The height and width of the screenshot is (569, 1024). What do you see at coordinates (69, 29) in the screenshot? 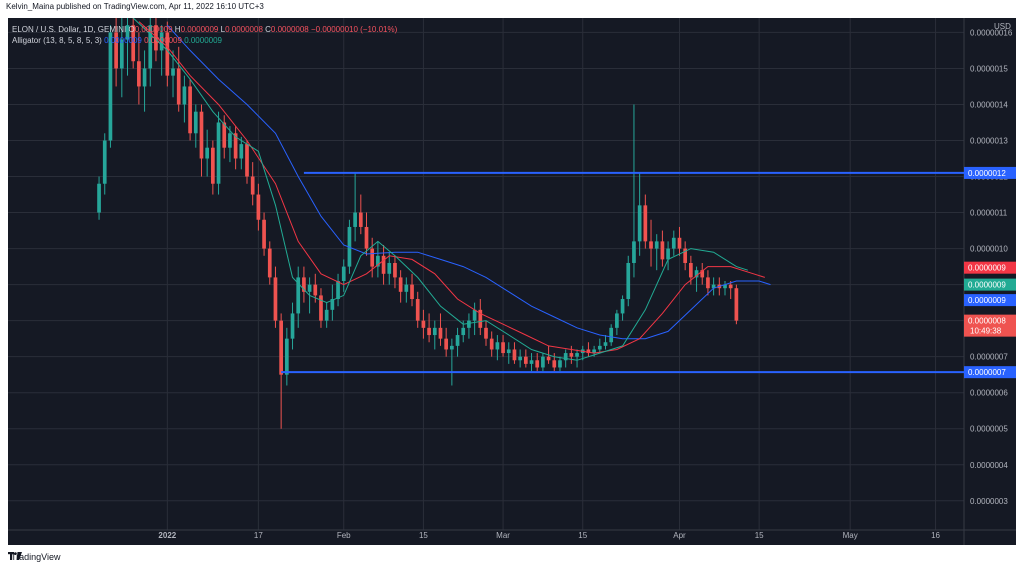
I see `legend-symbol: ELON / U.S. Dollar, 1D, GEMINI` at bounding box center [69, 29].